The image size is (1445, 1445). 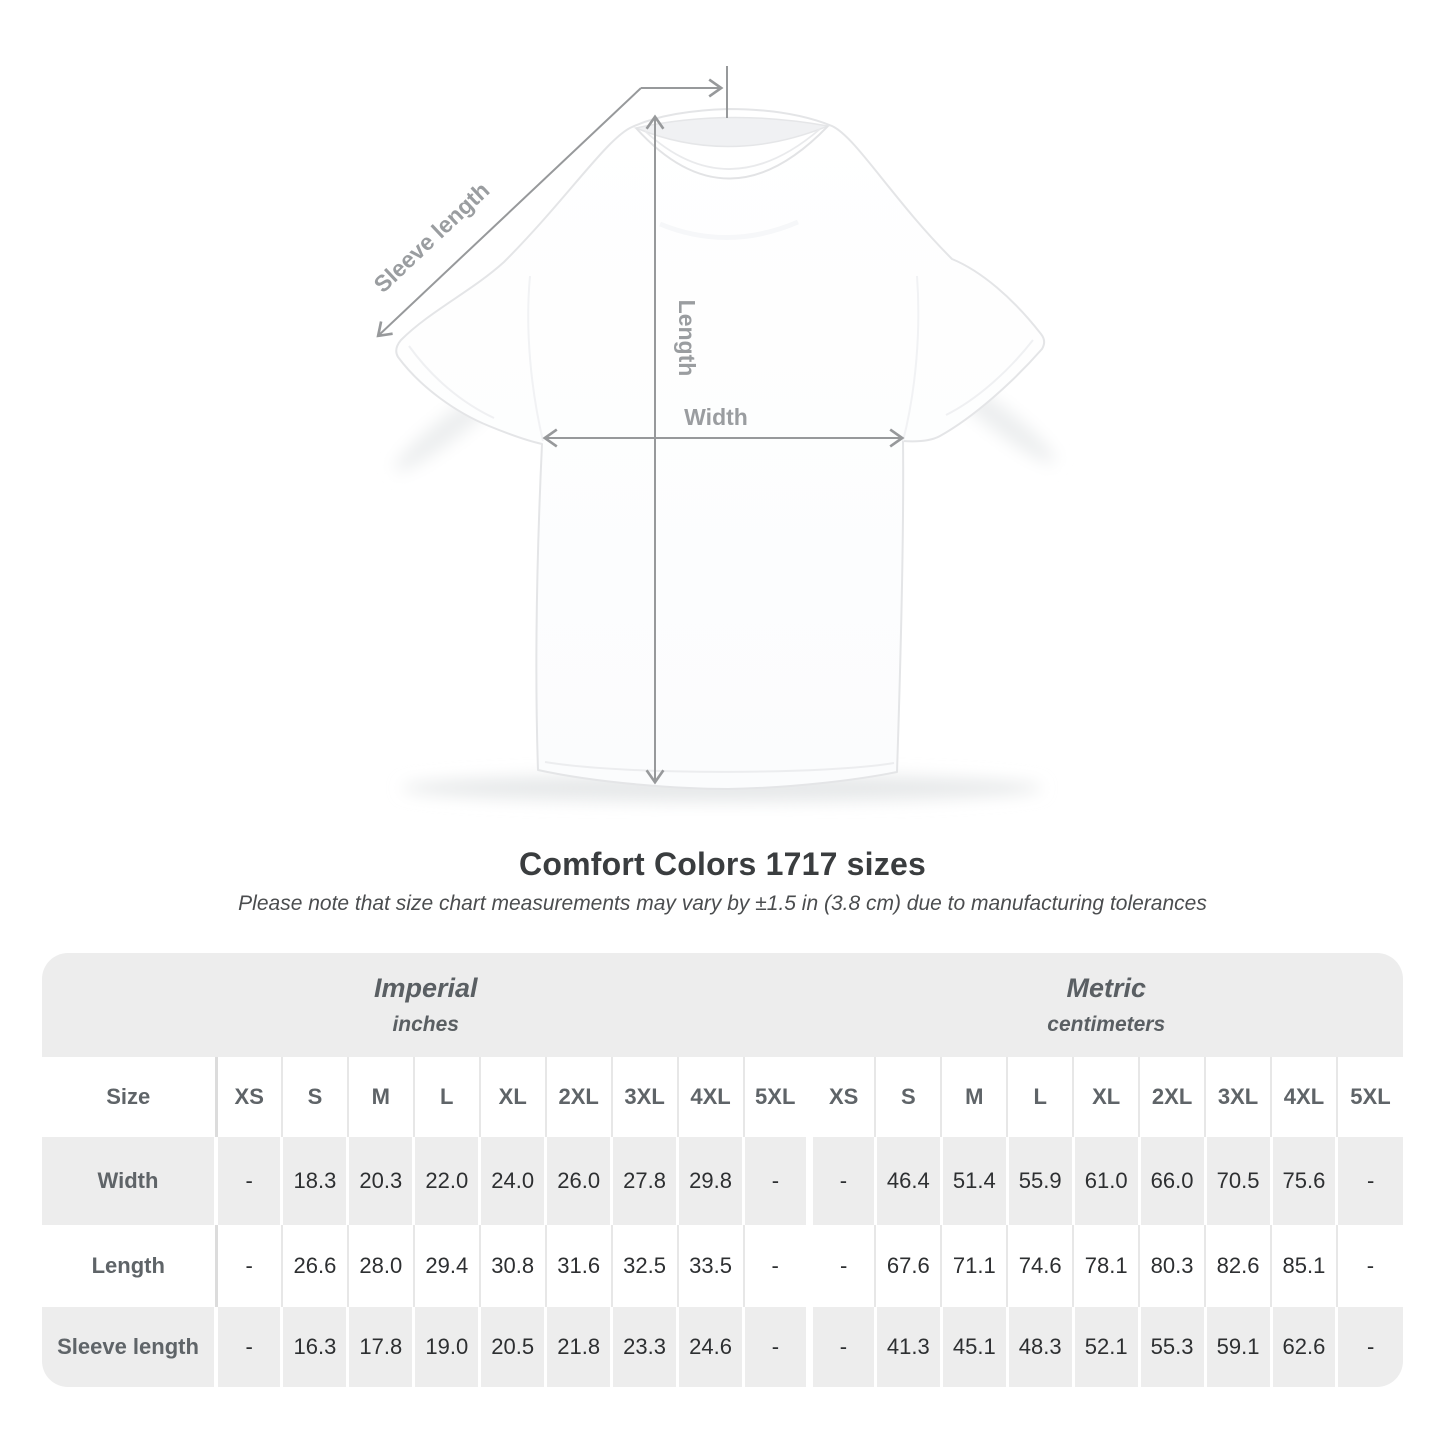 I want to click on size-header-metric-s: S, so click(x=909, y=1097).